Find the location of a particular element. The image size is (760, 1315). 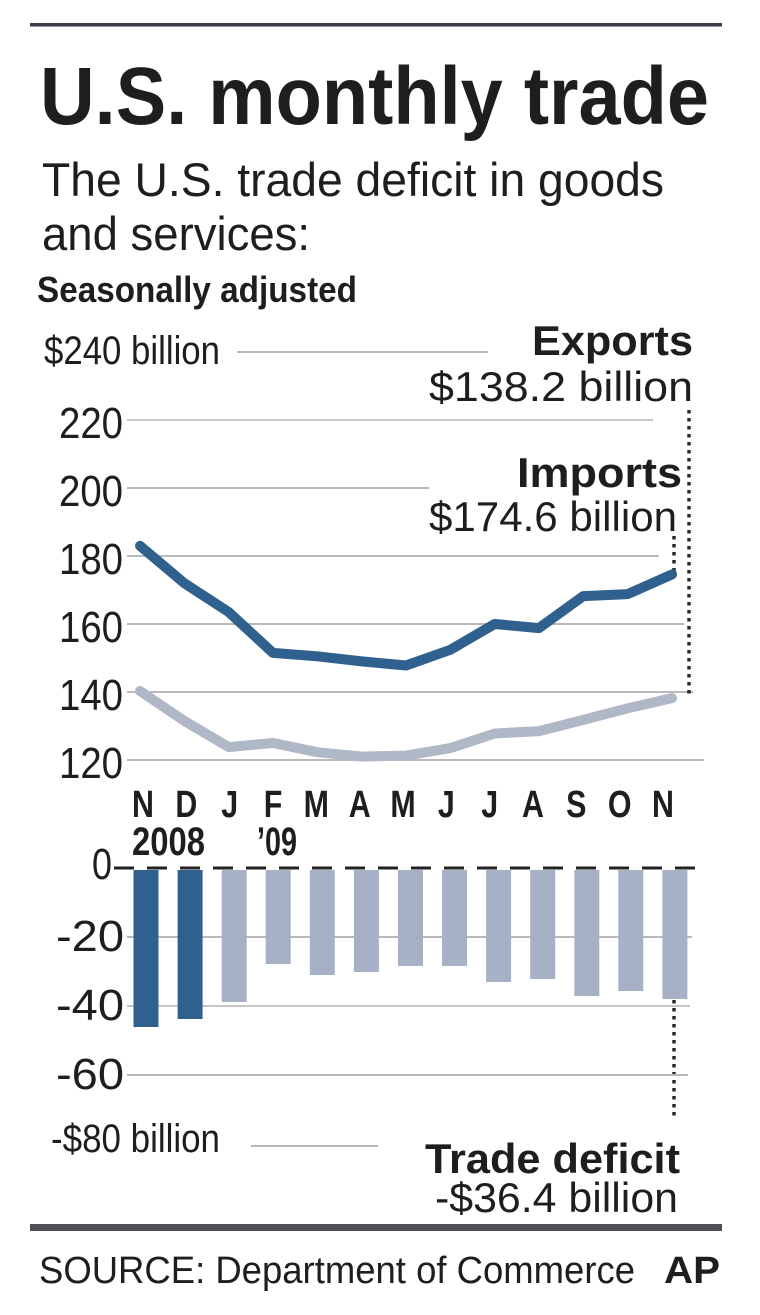

svg-text: -40 is located at coordinates (90, 1005).